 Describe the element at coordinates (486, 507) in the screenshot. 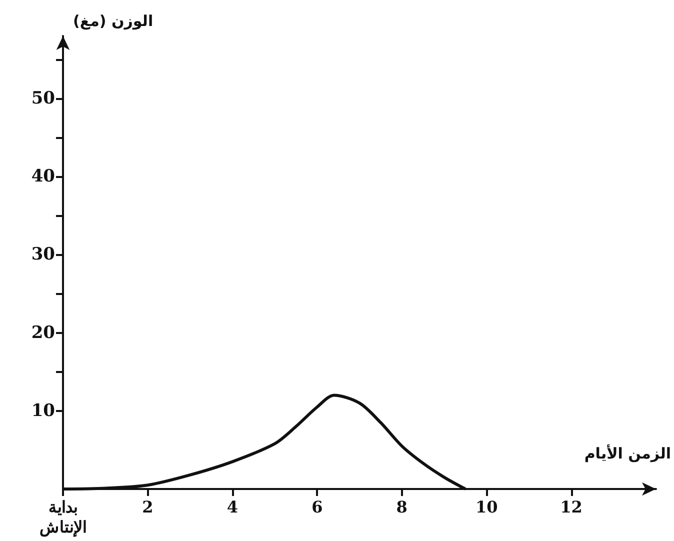

I see `x-tick-label: 10` at that location.